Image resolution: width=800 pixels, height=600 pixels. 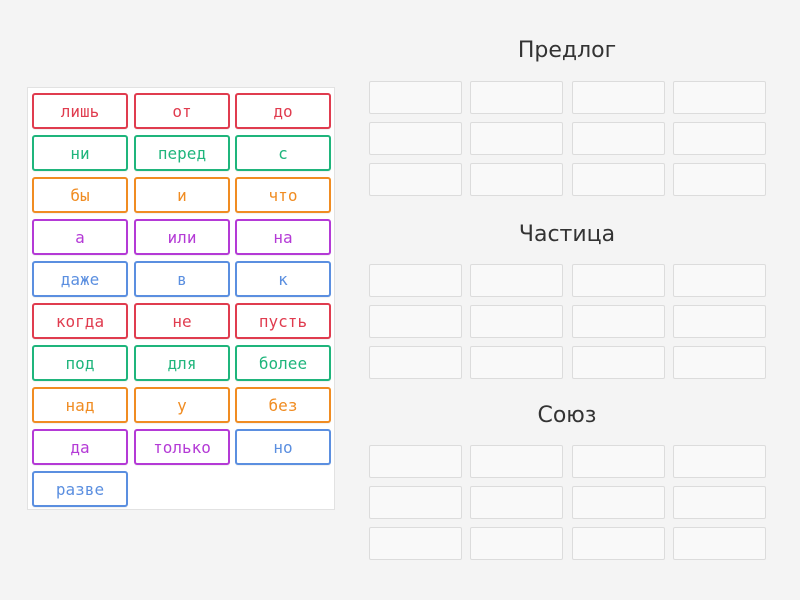 What do you see at coordinates (80, 195) in the screenshot?
I see `word-tile: бы` at bounding box center [80, 195].